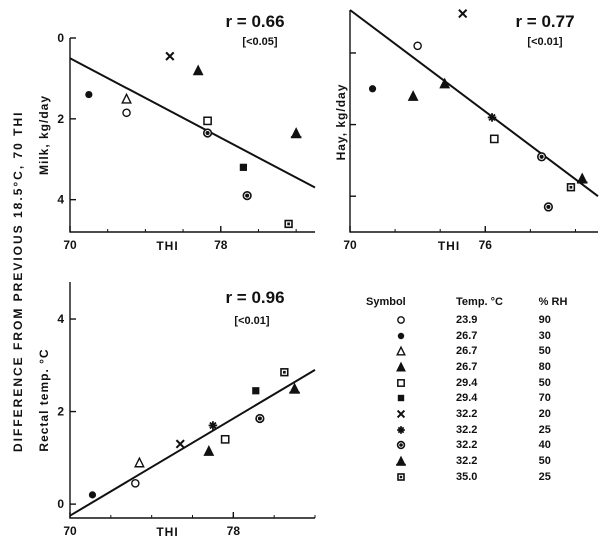 This screenshot has height=545, width=600. Describe the element at coordinates (259, 42) in the screenshot. I see `significance-label: [<0.05]` at that location.